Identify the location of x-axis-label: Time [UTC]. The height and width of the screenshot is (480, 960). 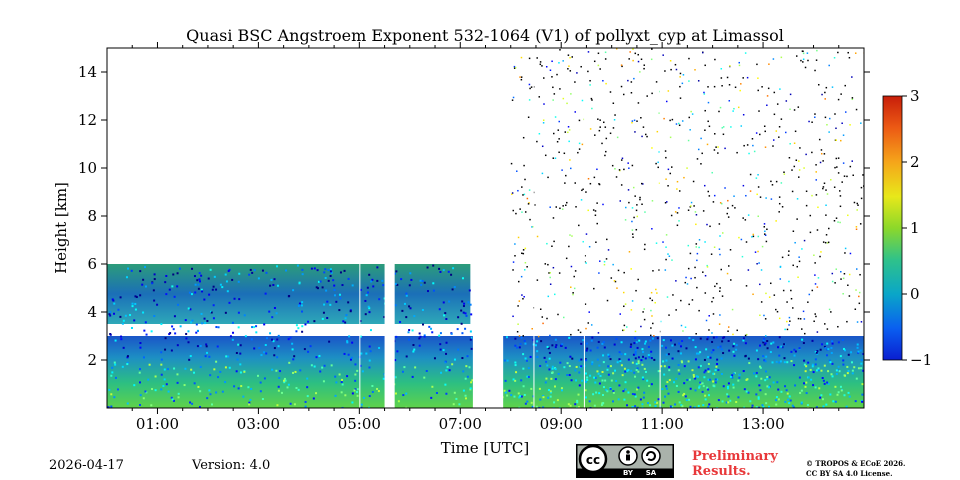
(485, 448).